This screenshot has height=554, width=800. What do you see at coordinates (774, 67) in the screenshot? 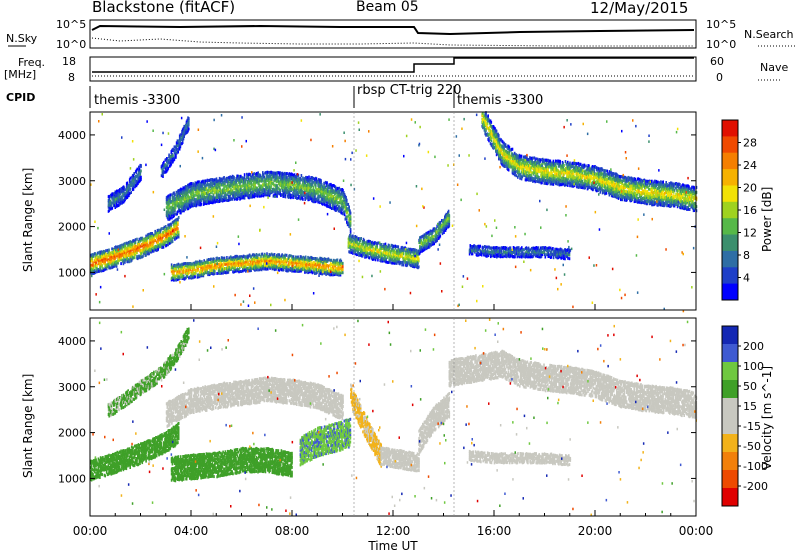
I see `freq-right-label: Nave` at bounding box center [774, 67].